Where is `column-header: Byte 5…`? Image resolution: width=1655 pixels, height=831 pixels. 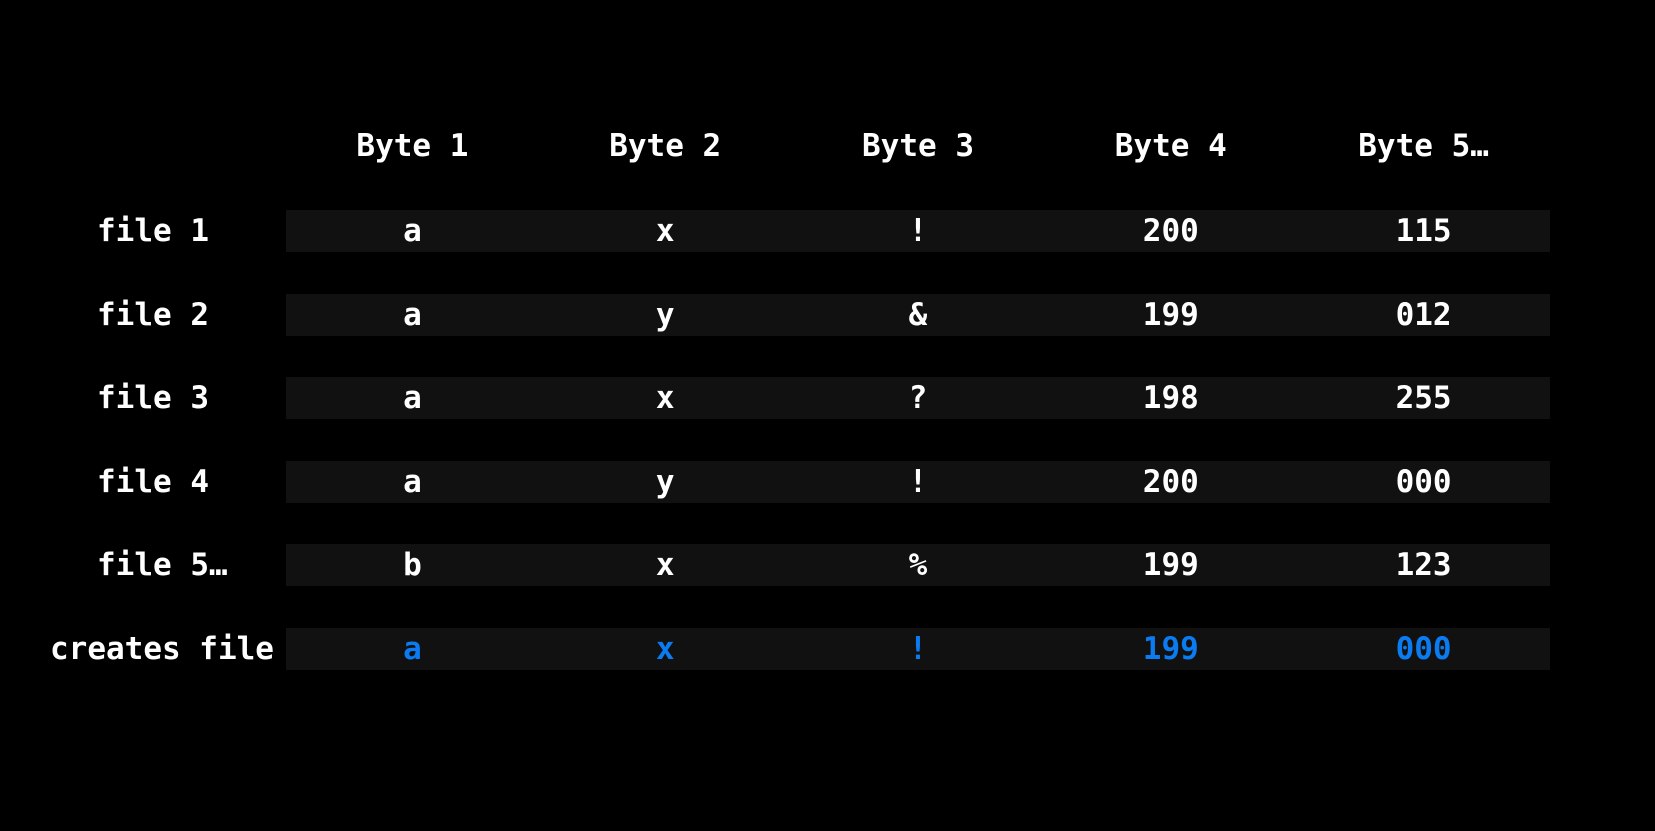
column-header: Byte 5… is located at coordinates (1423, 146).